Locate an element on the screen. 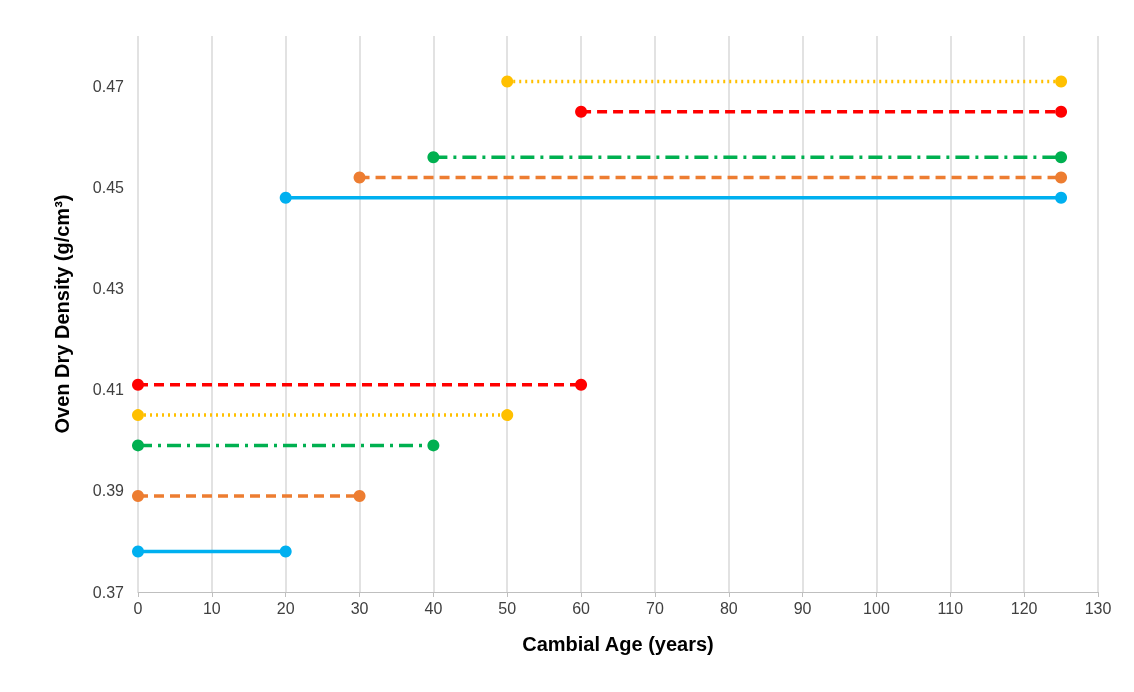 The image size is (1134, 692). x-tick-label: 10 is located at coordinates (211, 608).